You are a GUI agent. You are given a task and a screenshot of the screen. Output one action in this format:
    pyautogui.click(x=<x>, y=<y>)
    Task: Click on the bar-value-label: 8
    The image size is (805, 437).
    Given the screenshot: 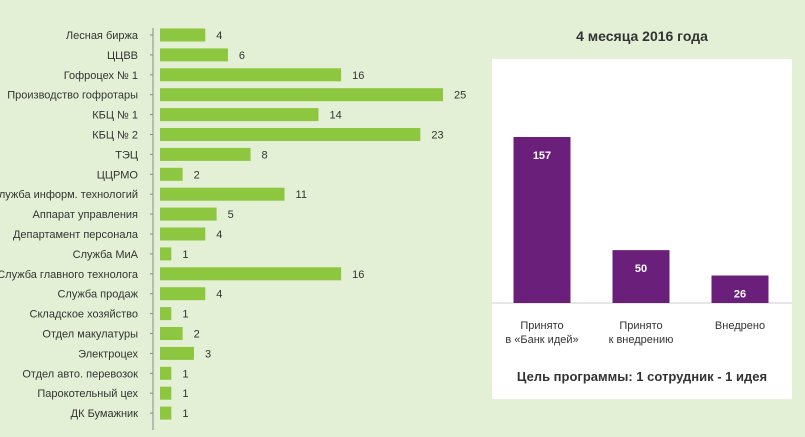 What is the action you would take?
    pyautogui.click(x=265, y=155)
    